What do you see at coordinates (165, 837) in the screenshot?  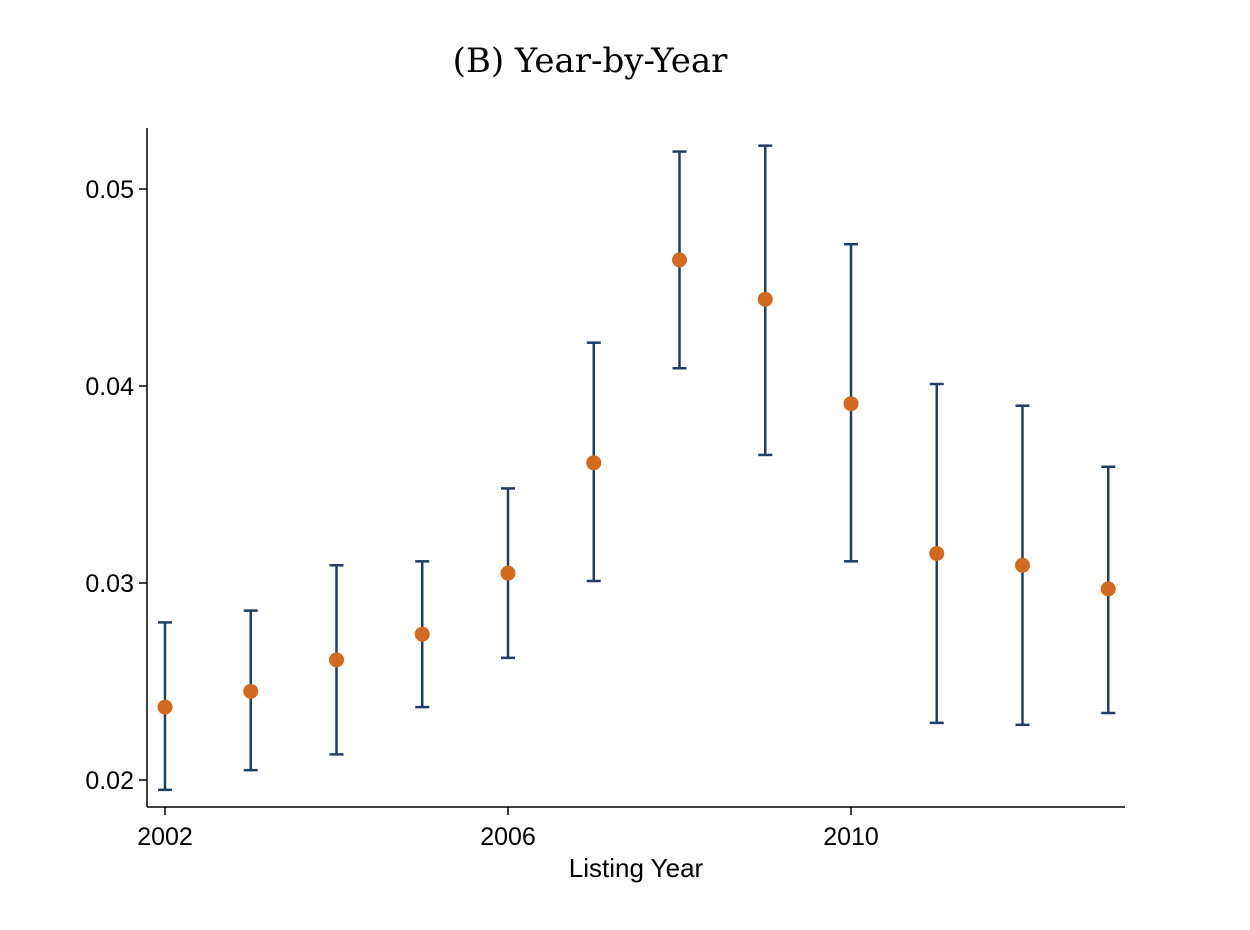 I see `x-tick-label: 2002` at bounding box center [165, 837].